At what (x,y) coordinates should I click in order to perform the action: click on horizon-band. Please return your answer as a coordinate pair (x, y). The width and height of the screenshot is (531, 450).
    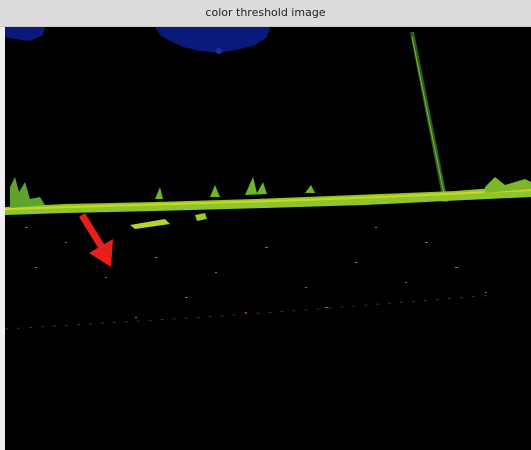
    Looking at the image, I should click on (268, 203).